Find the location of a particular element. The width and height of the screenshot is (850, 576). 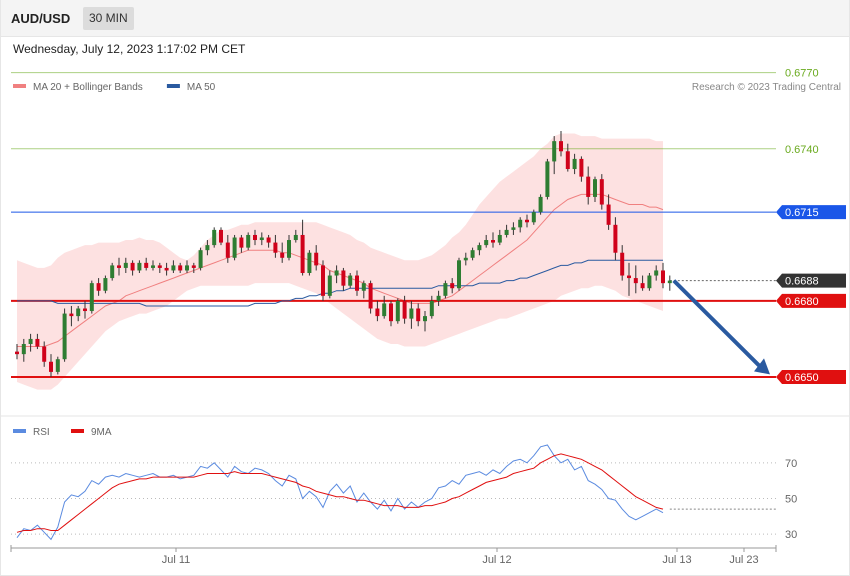

legend-swatch is located at coordinates (19, 86).